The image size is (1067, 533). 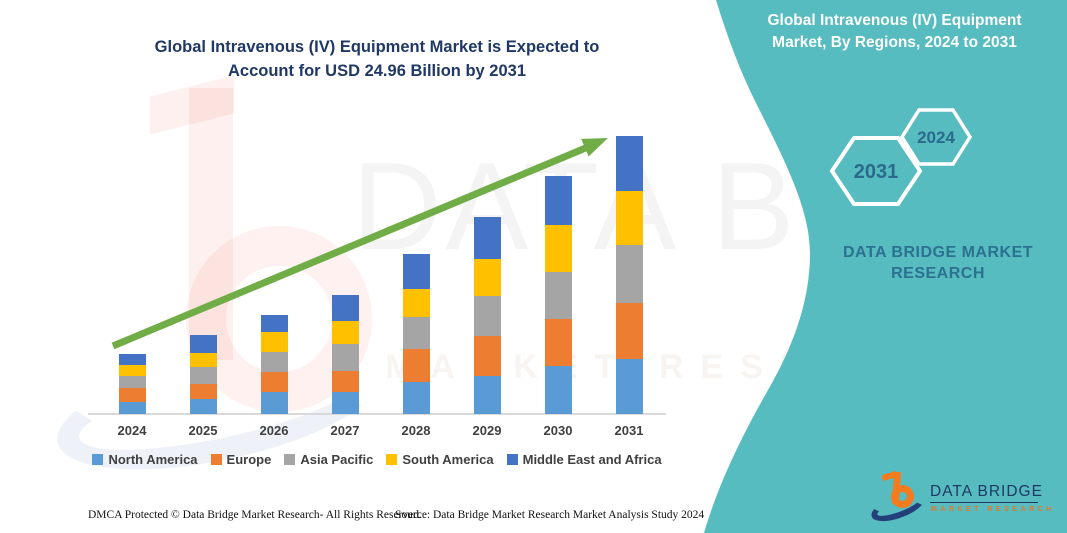 I want to click on bar-segment-middle-east-and-africa-2025, so click(x=203, y=344).